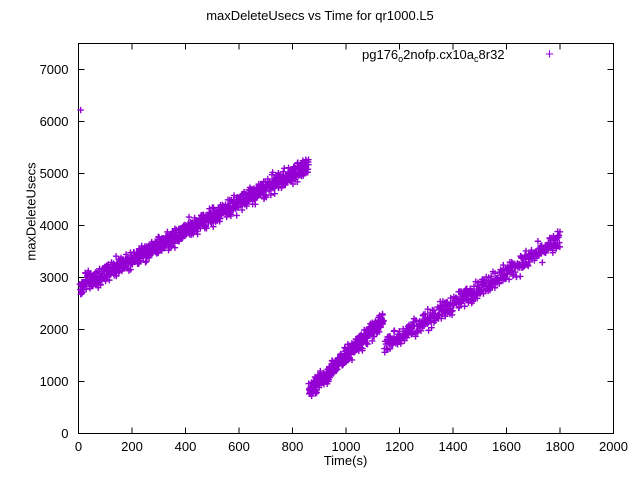 The width and height of the screenshot is (640, 480). Describe the element at coordinates (185, 446) in the screenshot. I see `x-tick-label: 400` at that location.